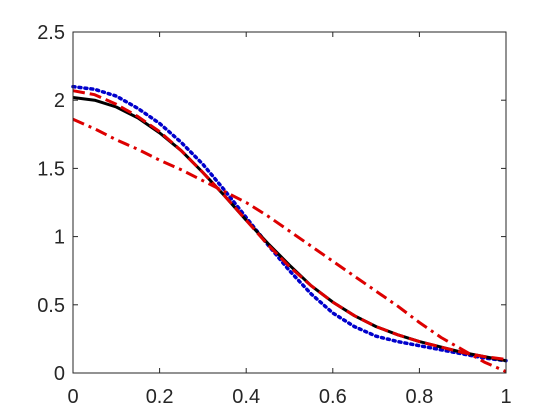  I want to click on y-tick-label: 0, so click(59, 374).